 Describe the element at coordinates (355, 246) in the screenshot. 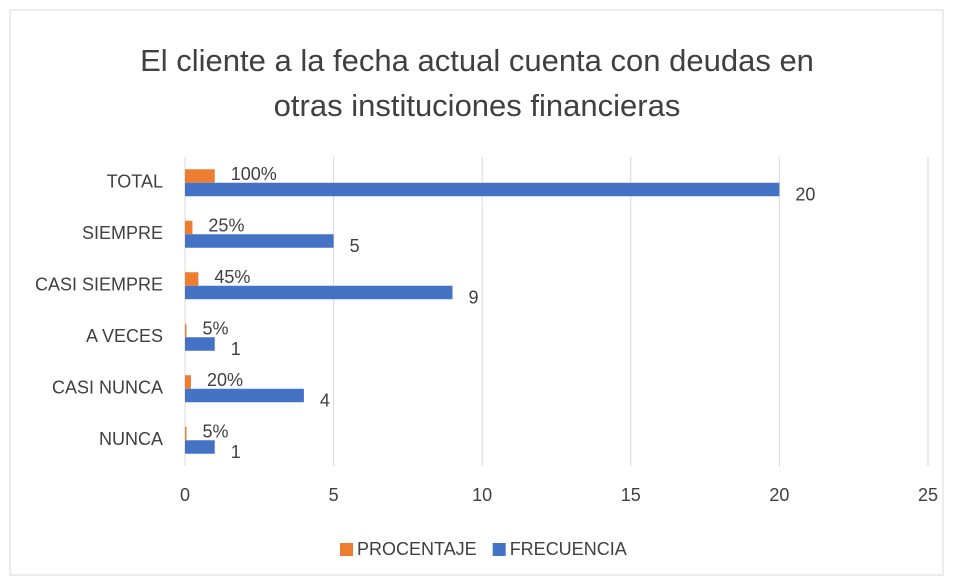

I see `data-label: 5` at that location.